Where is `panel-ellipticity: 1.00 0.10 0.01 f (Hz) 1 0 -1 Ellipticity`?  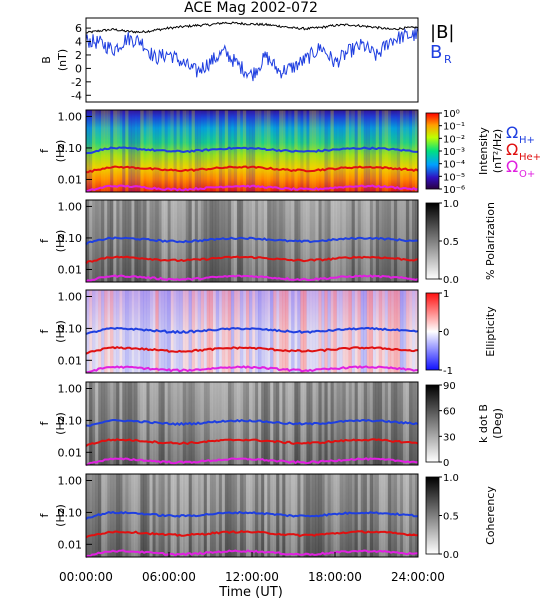 panel-ellipticity: 1.00 0.10 0.01 f (Hz) 1 0 -1 Ellipticity is located at coordinates (267, 333).